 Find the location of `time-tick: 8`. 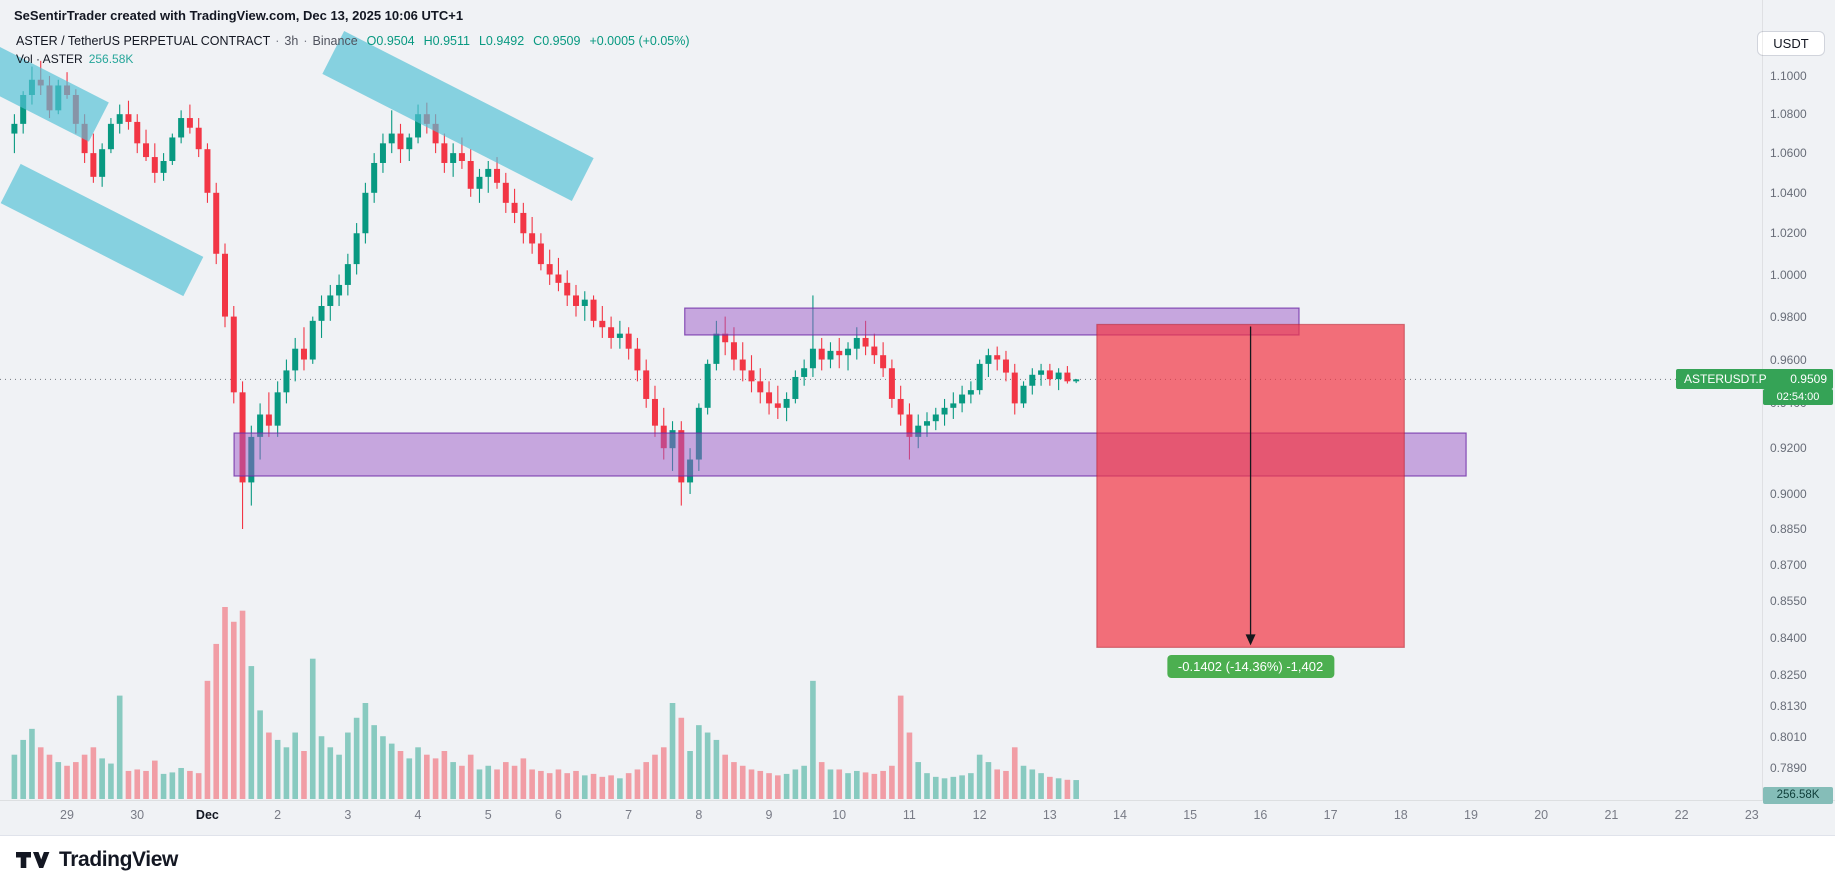

time-tick: 8 is located at coordinates (699, 815).